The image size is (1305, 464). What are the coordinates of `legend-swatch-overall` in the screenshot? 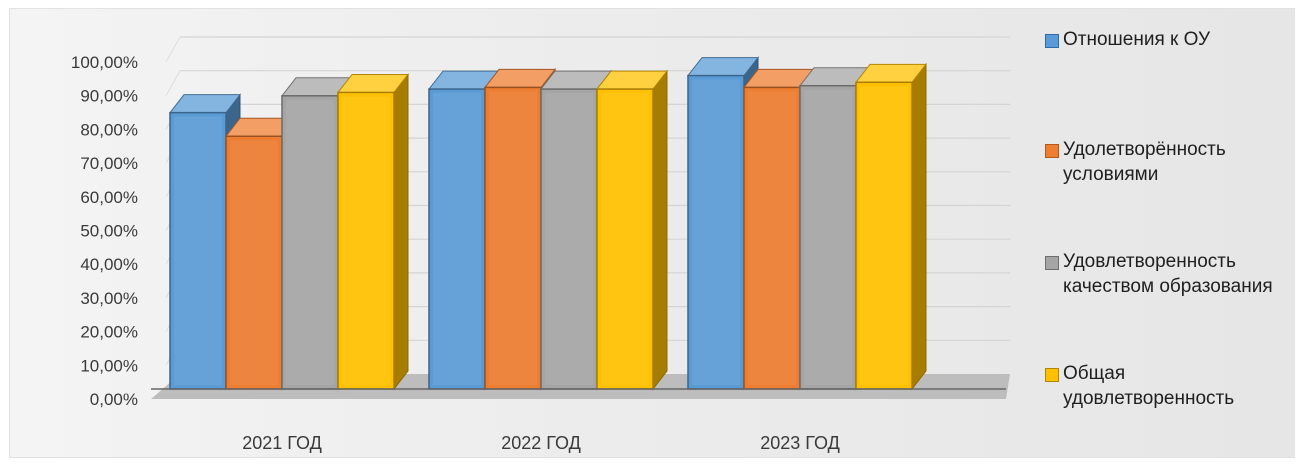 It's located at (1052, 375).